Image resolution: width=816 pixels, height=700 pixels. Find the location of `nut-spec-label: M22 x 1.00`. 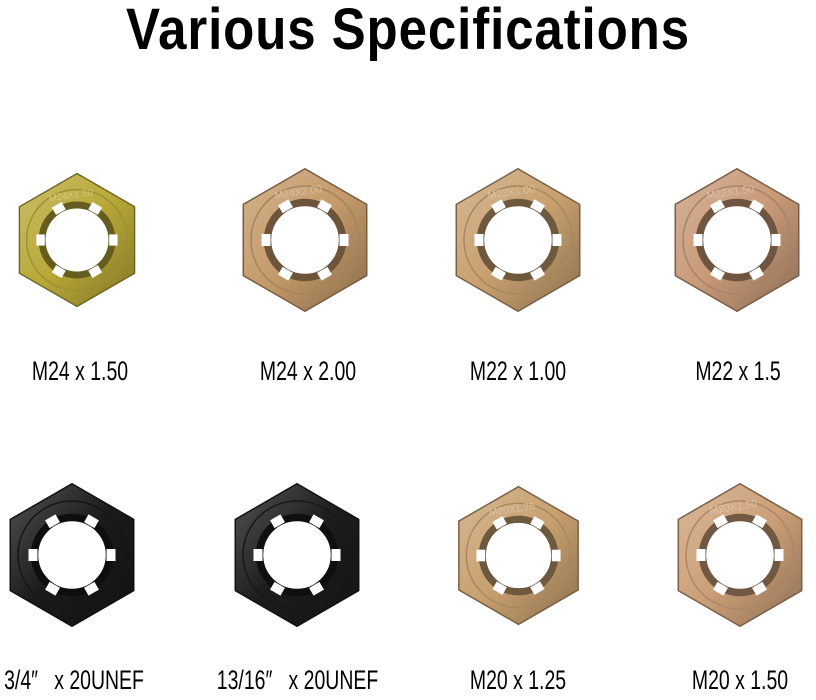

nut-spec-label: M22 x 1.00 is located at coordinates (518, 371).